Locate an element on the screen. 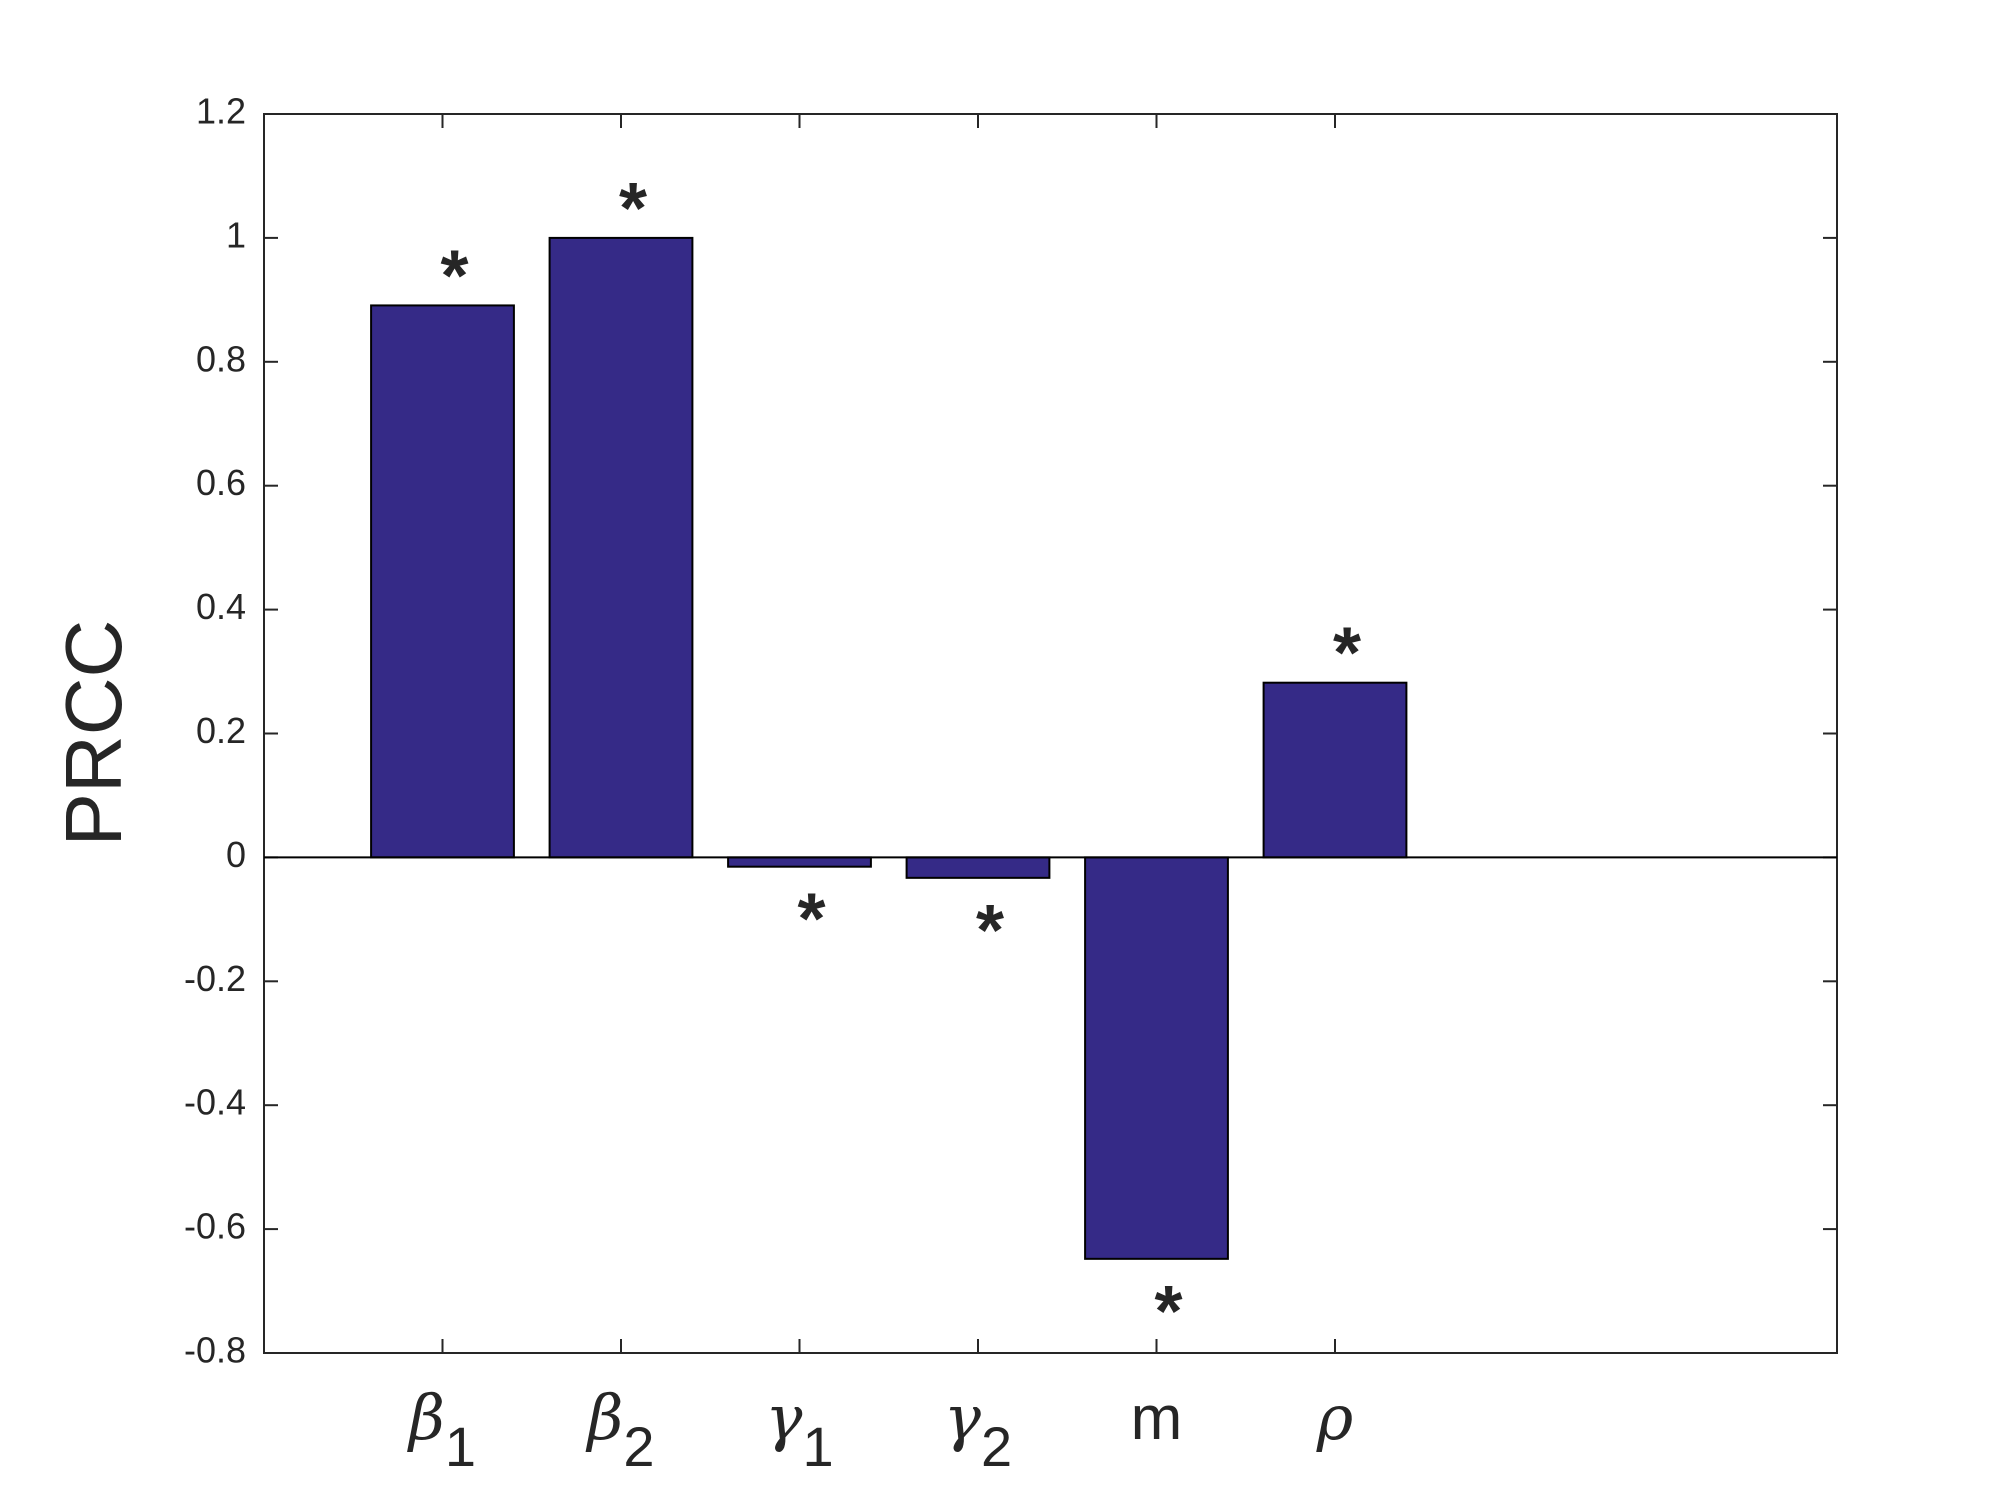 This screenshot has width=2000, height=1499. y-tick-label: -0.2 is located at coordinates (215, 978).